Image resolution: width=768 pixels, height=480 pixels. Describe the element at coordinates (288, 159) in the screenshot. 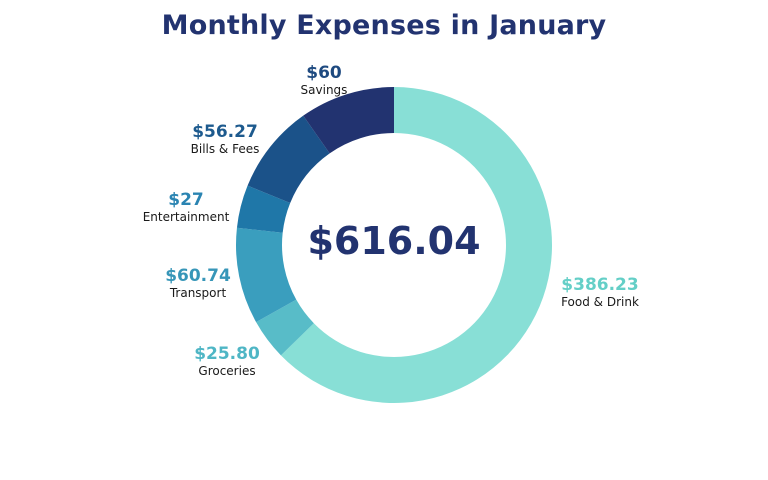

I see `slice-bills-fees` at that location.